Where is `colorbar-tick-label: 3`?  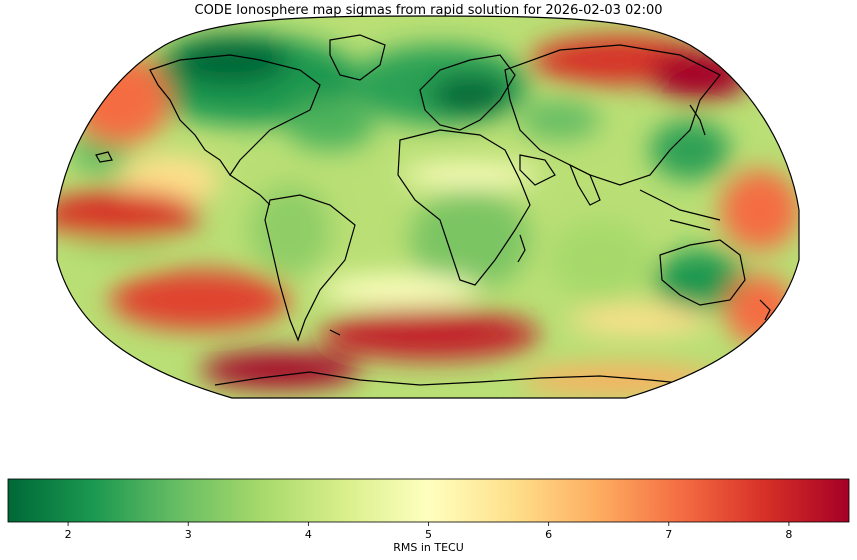 colorbar-tick-label: 3 is located at coordinates (188, 534).